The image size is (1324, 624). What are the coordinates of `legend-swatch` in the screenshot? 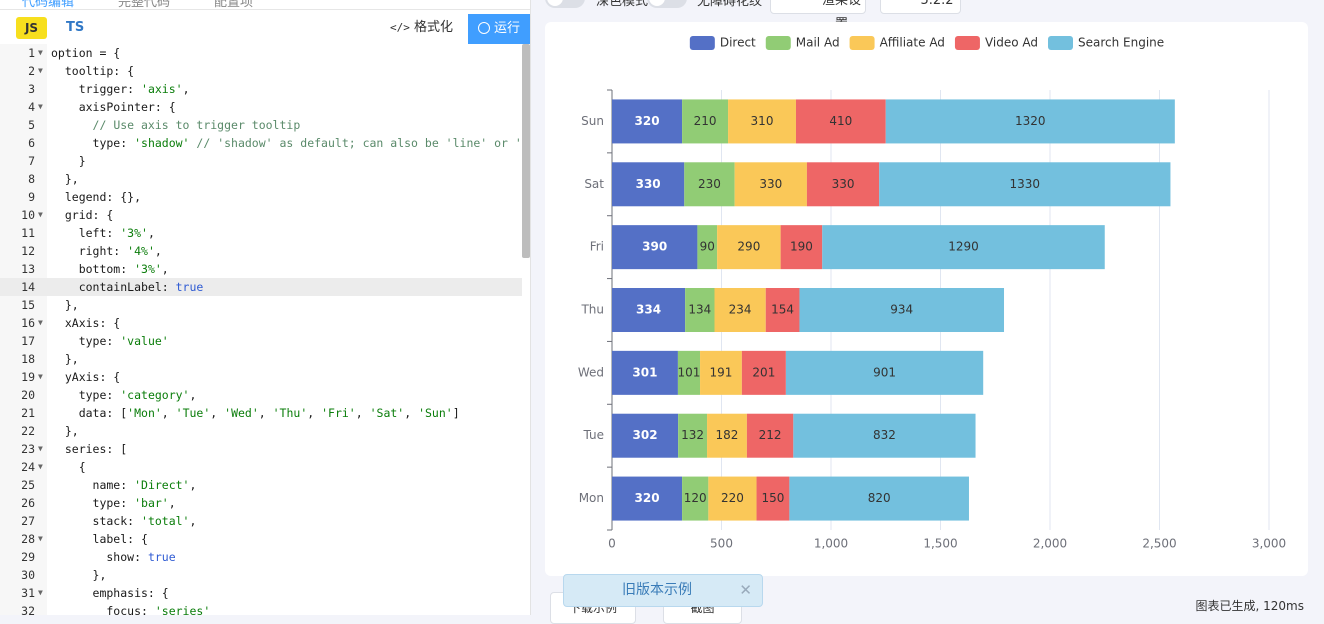 It's located at (862, 43).